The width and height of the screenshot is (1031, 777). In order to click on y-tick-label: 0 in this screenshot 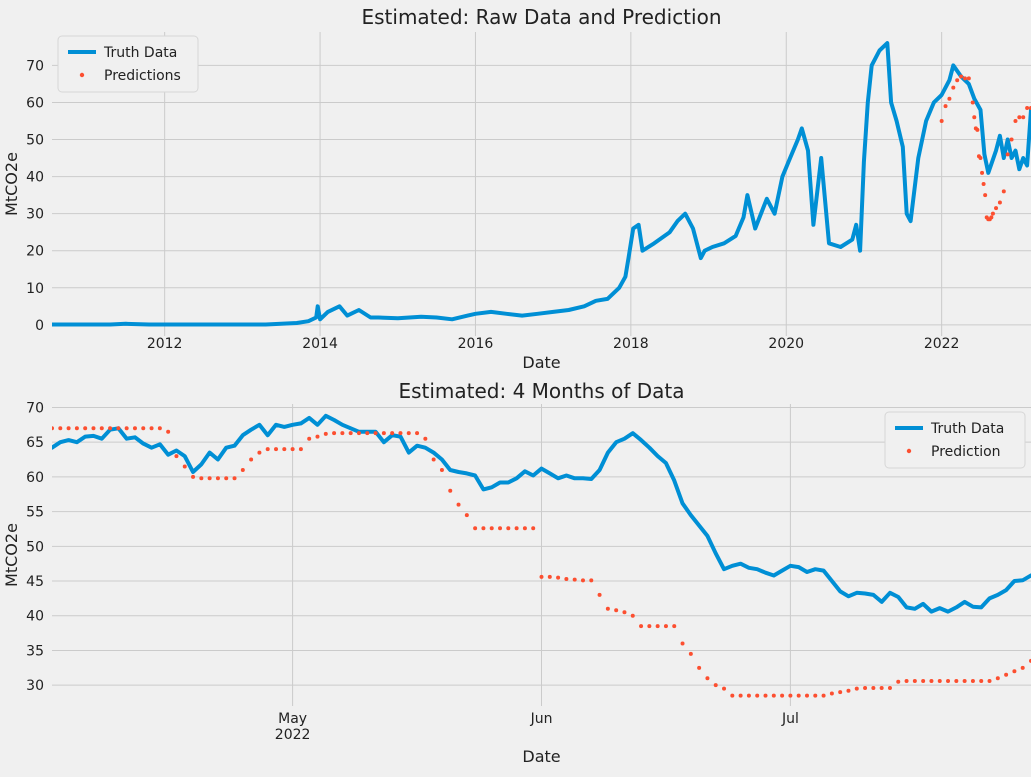, I will do `click(39, 326)`.